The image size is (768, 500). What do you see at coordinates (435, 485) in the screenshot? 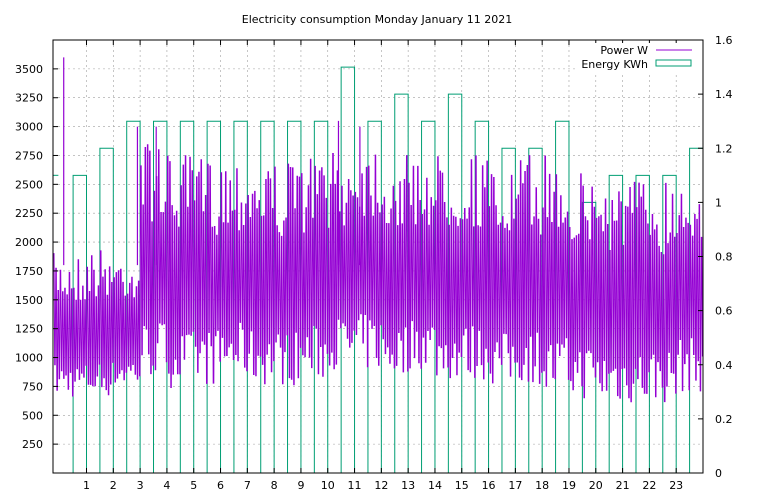
I see `x-tick-label: 14` at bounding box center [435, 485].